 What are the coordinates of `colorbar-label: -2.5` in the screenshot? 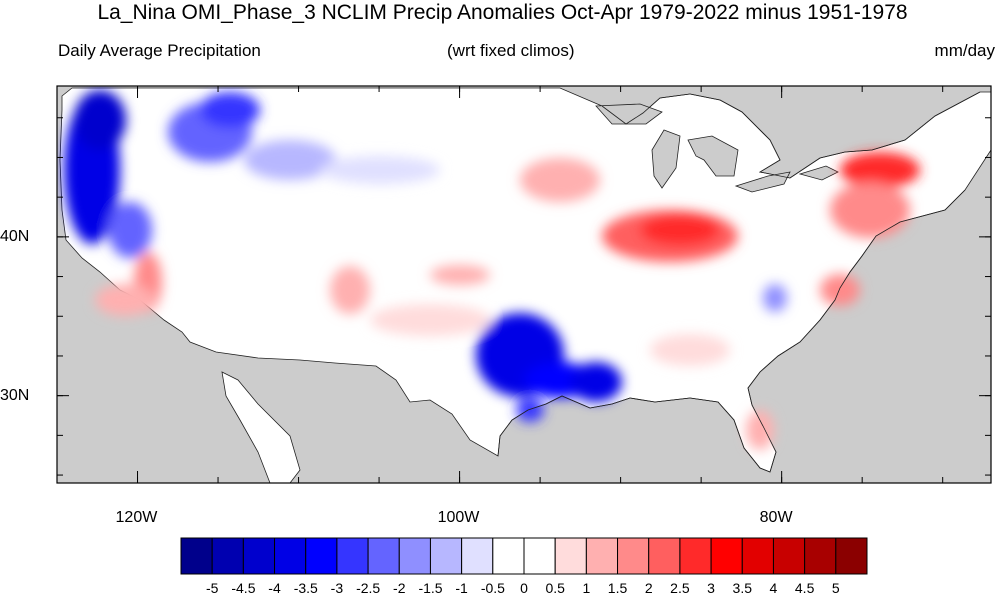 It's located at (368, 588).